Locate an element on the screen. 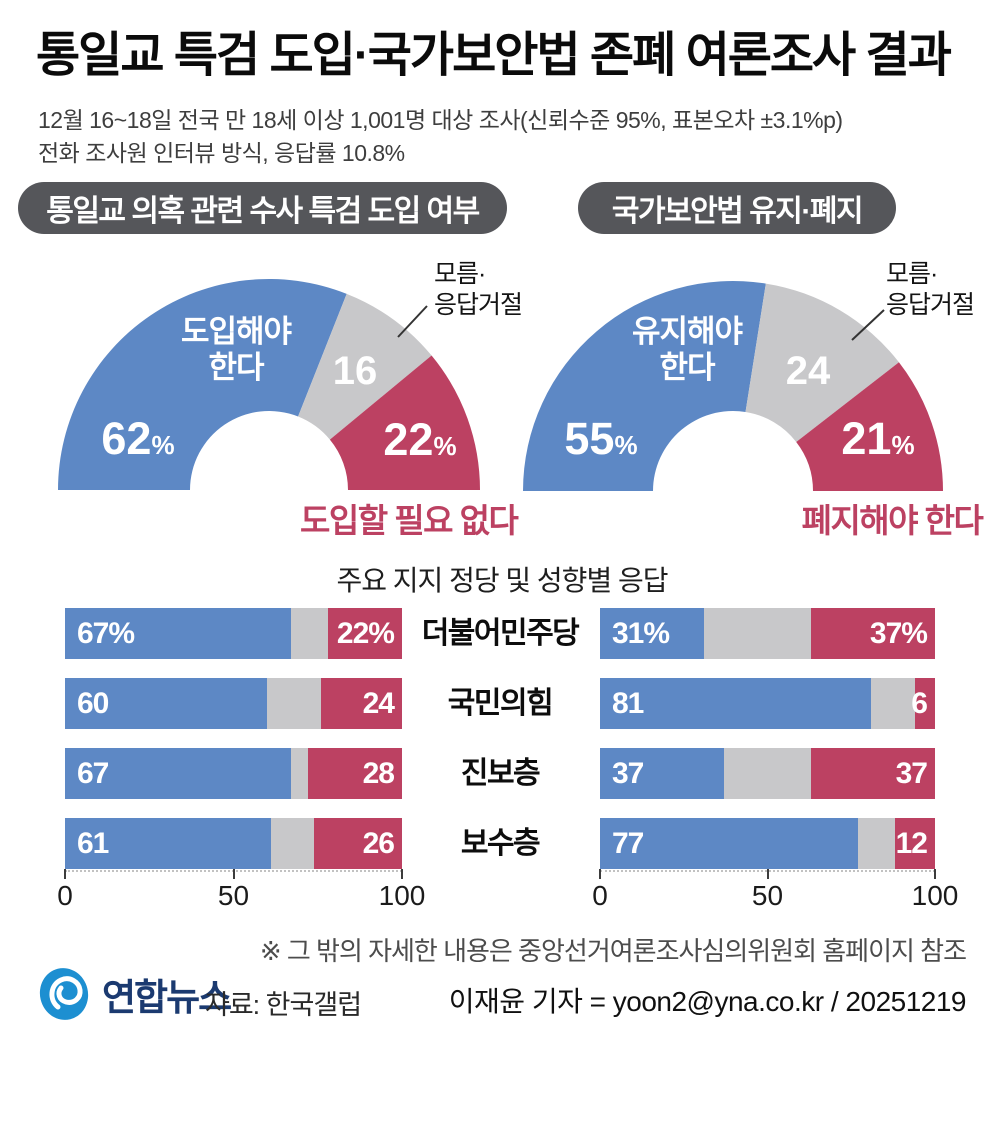 Image resolution: width=1004 pixels, height=1140 pixels. bar-value-label: 31% is located at coordinates (641, 633).